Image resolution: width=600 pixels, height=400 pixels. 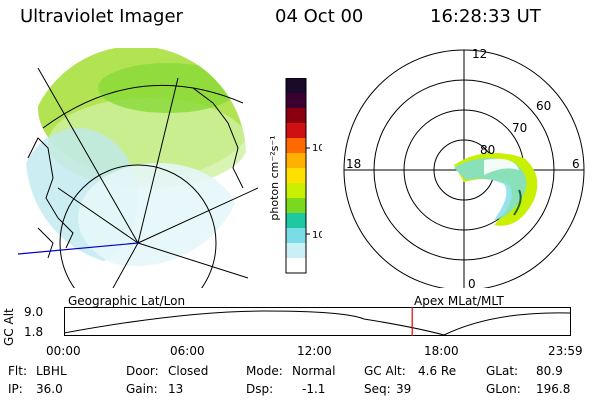 What do you see at coordinates (437, 371) in the screenshot?
I see `gcalt-value: 4.6 Re` at bounding box center [437, 371].